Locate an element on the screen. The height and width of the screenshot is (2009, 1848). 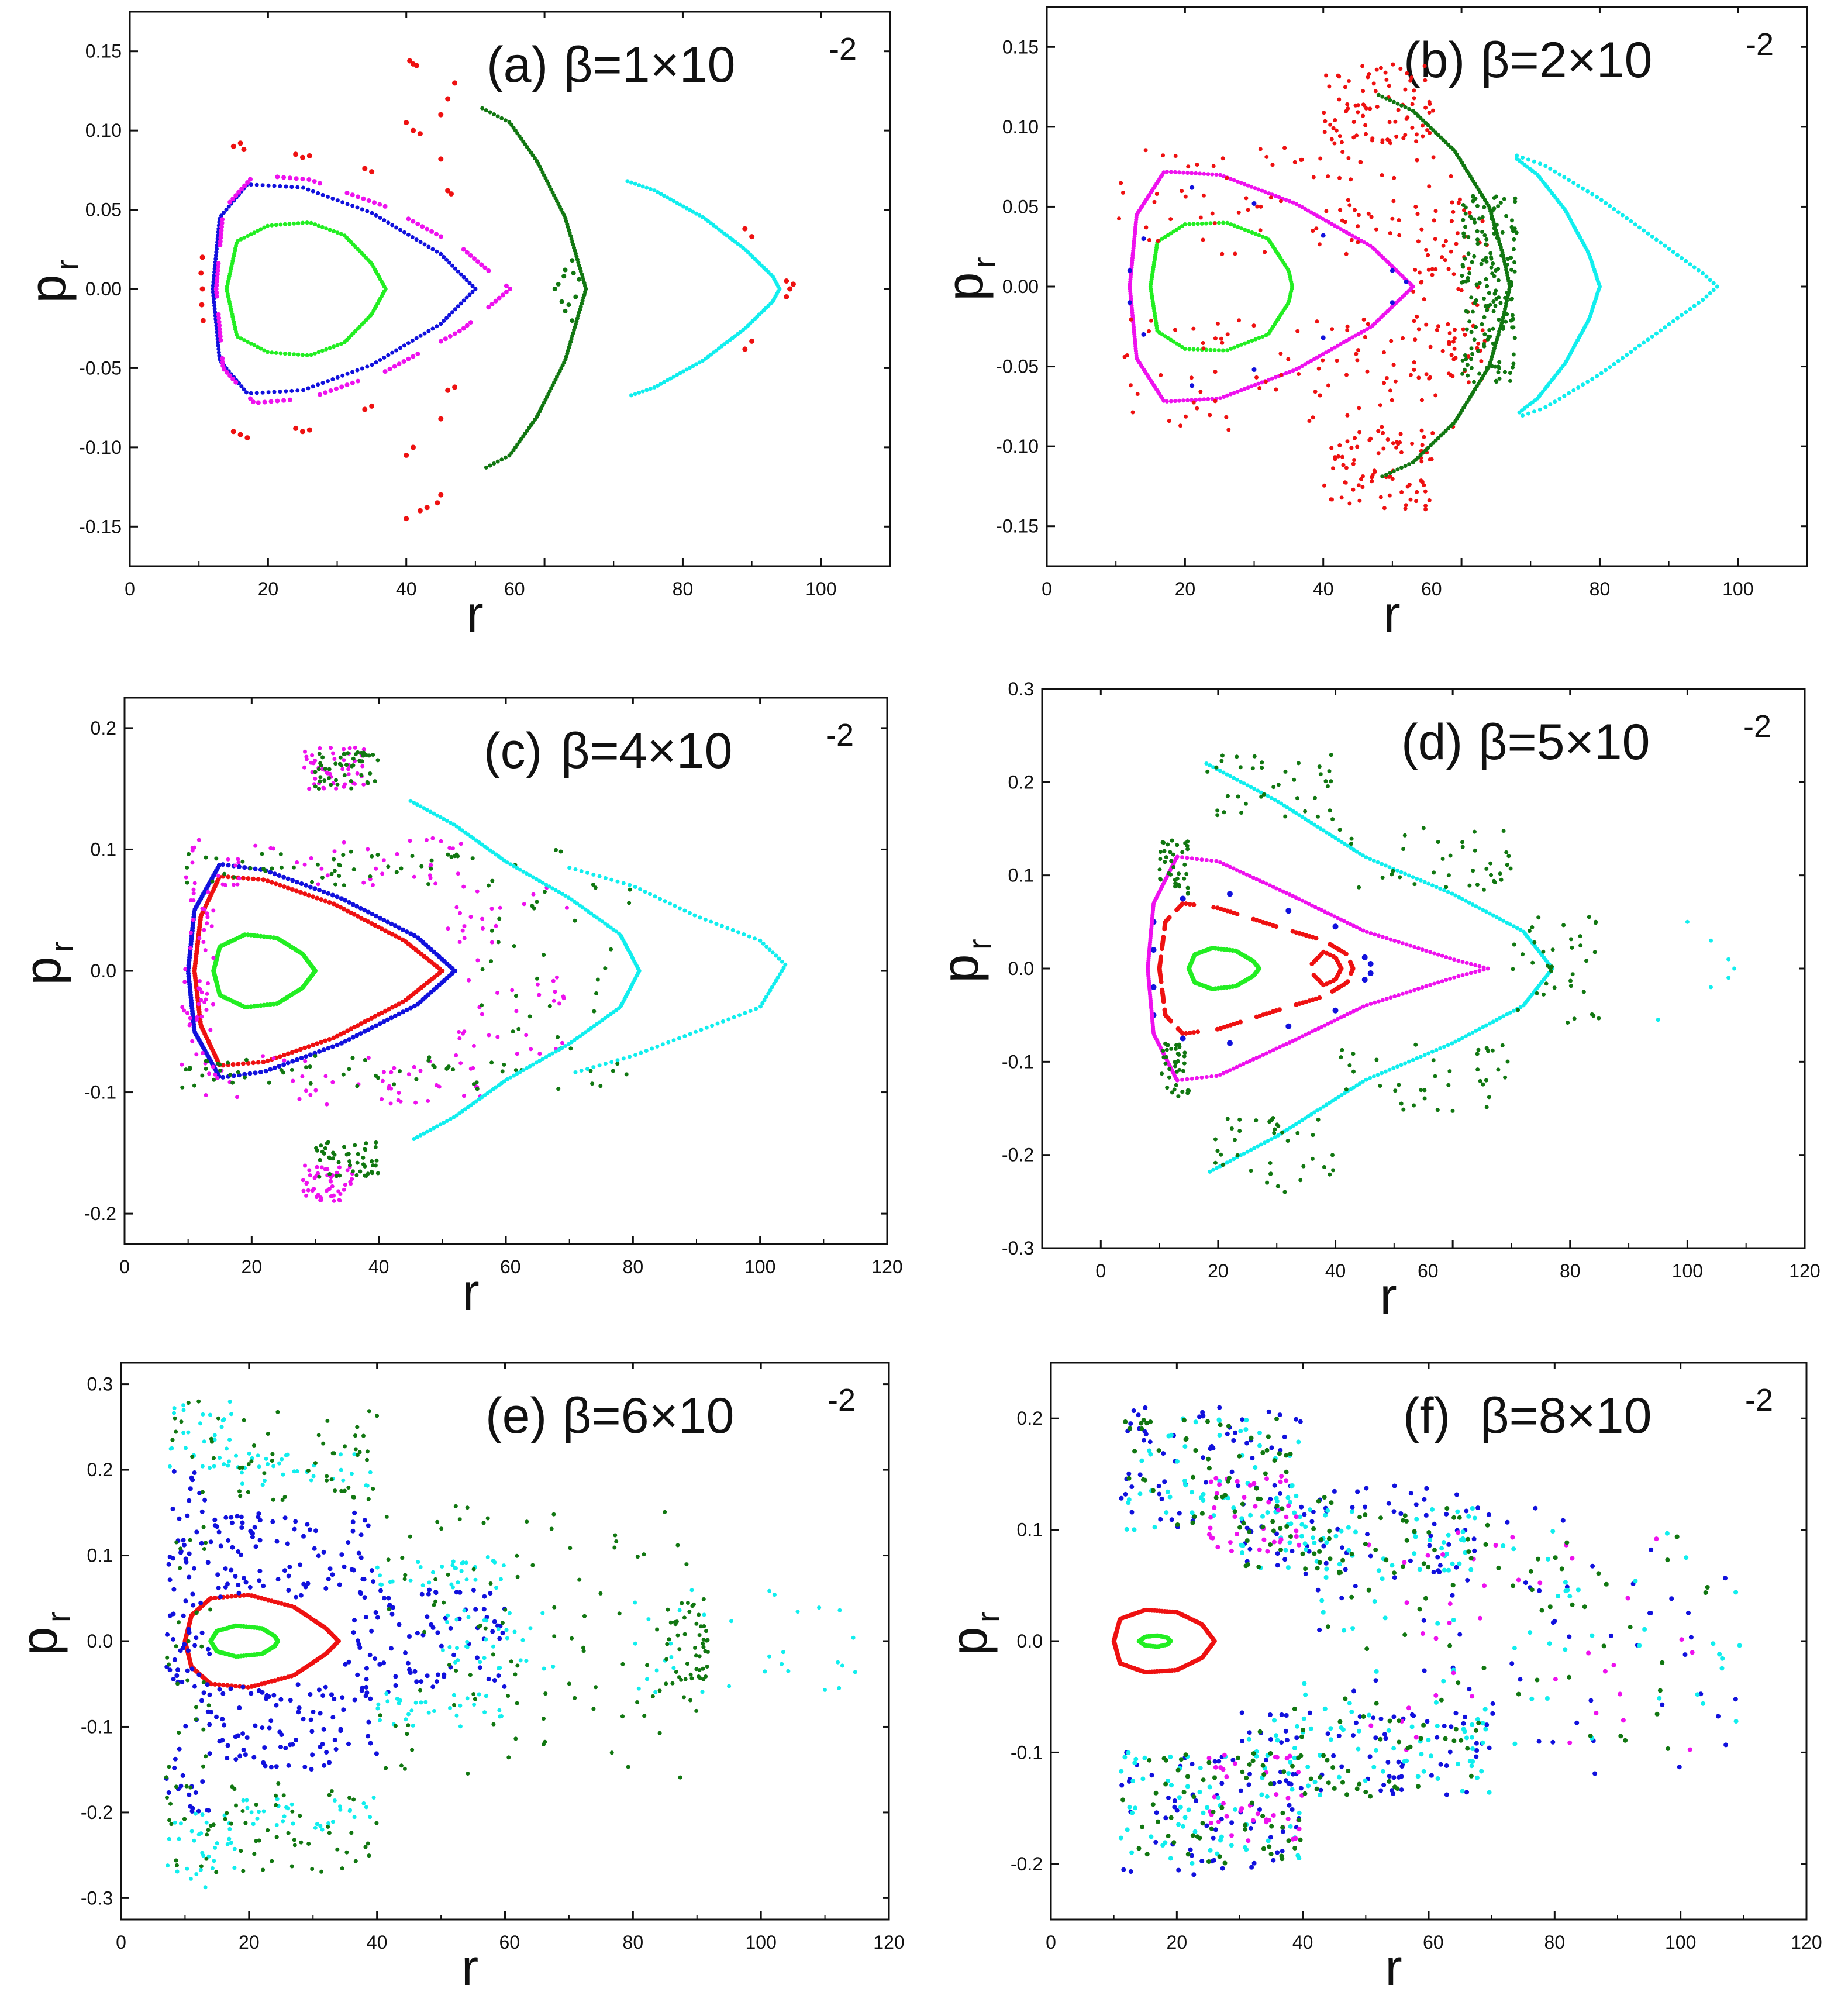
x-tick-label: 20 is located at coordinates (1218, 1271).